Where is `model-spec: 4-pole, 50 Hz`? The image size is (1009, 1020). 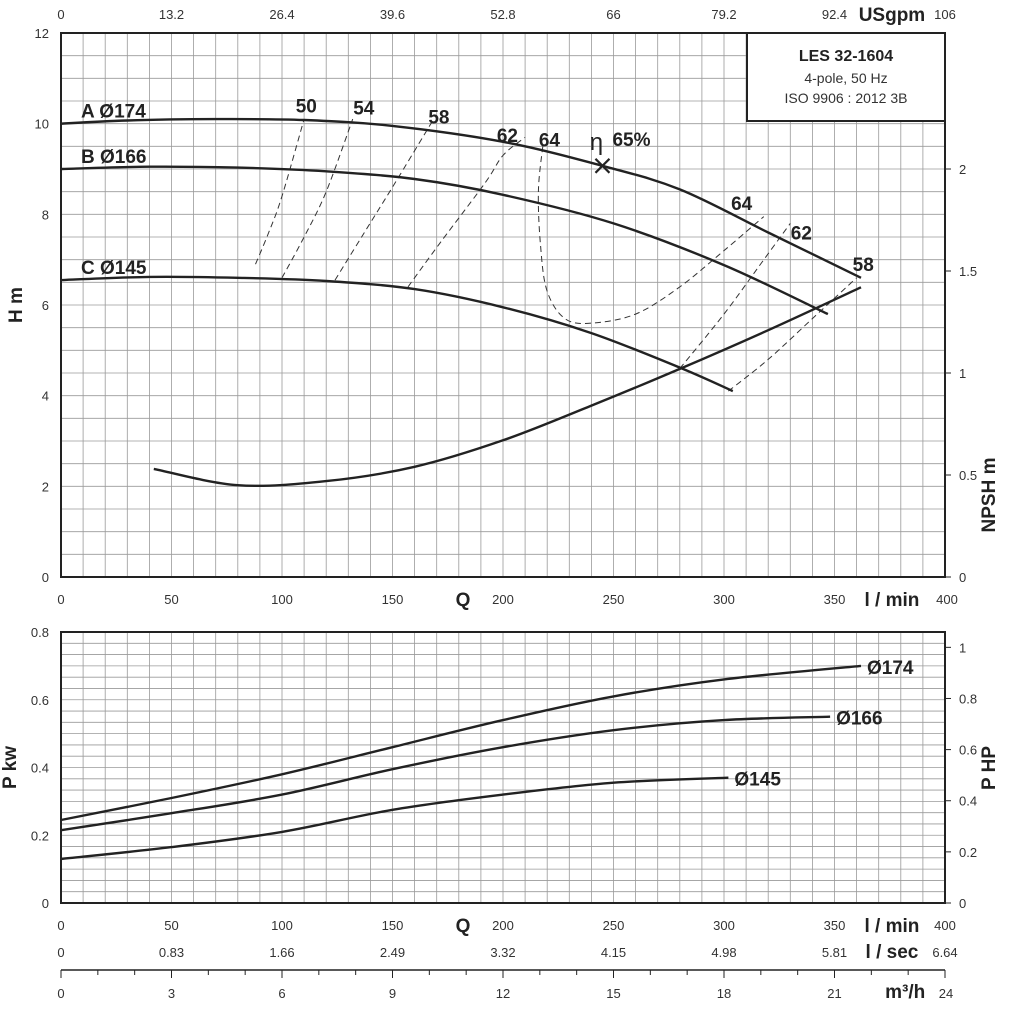 model-spec: 4-pole, 50 Hz is located at coordinates (845, 78).